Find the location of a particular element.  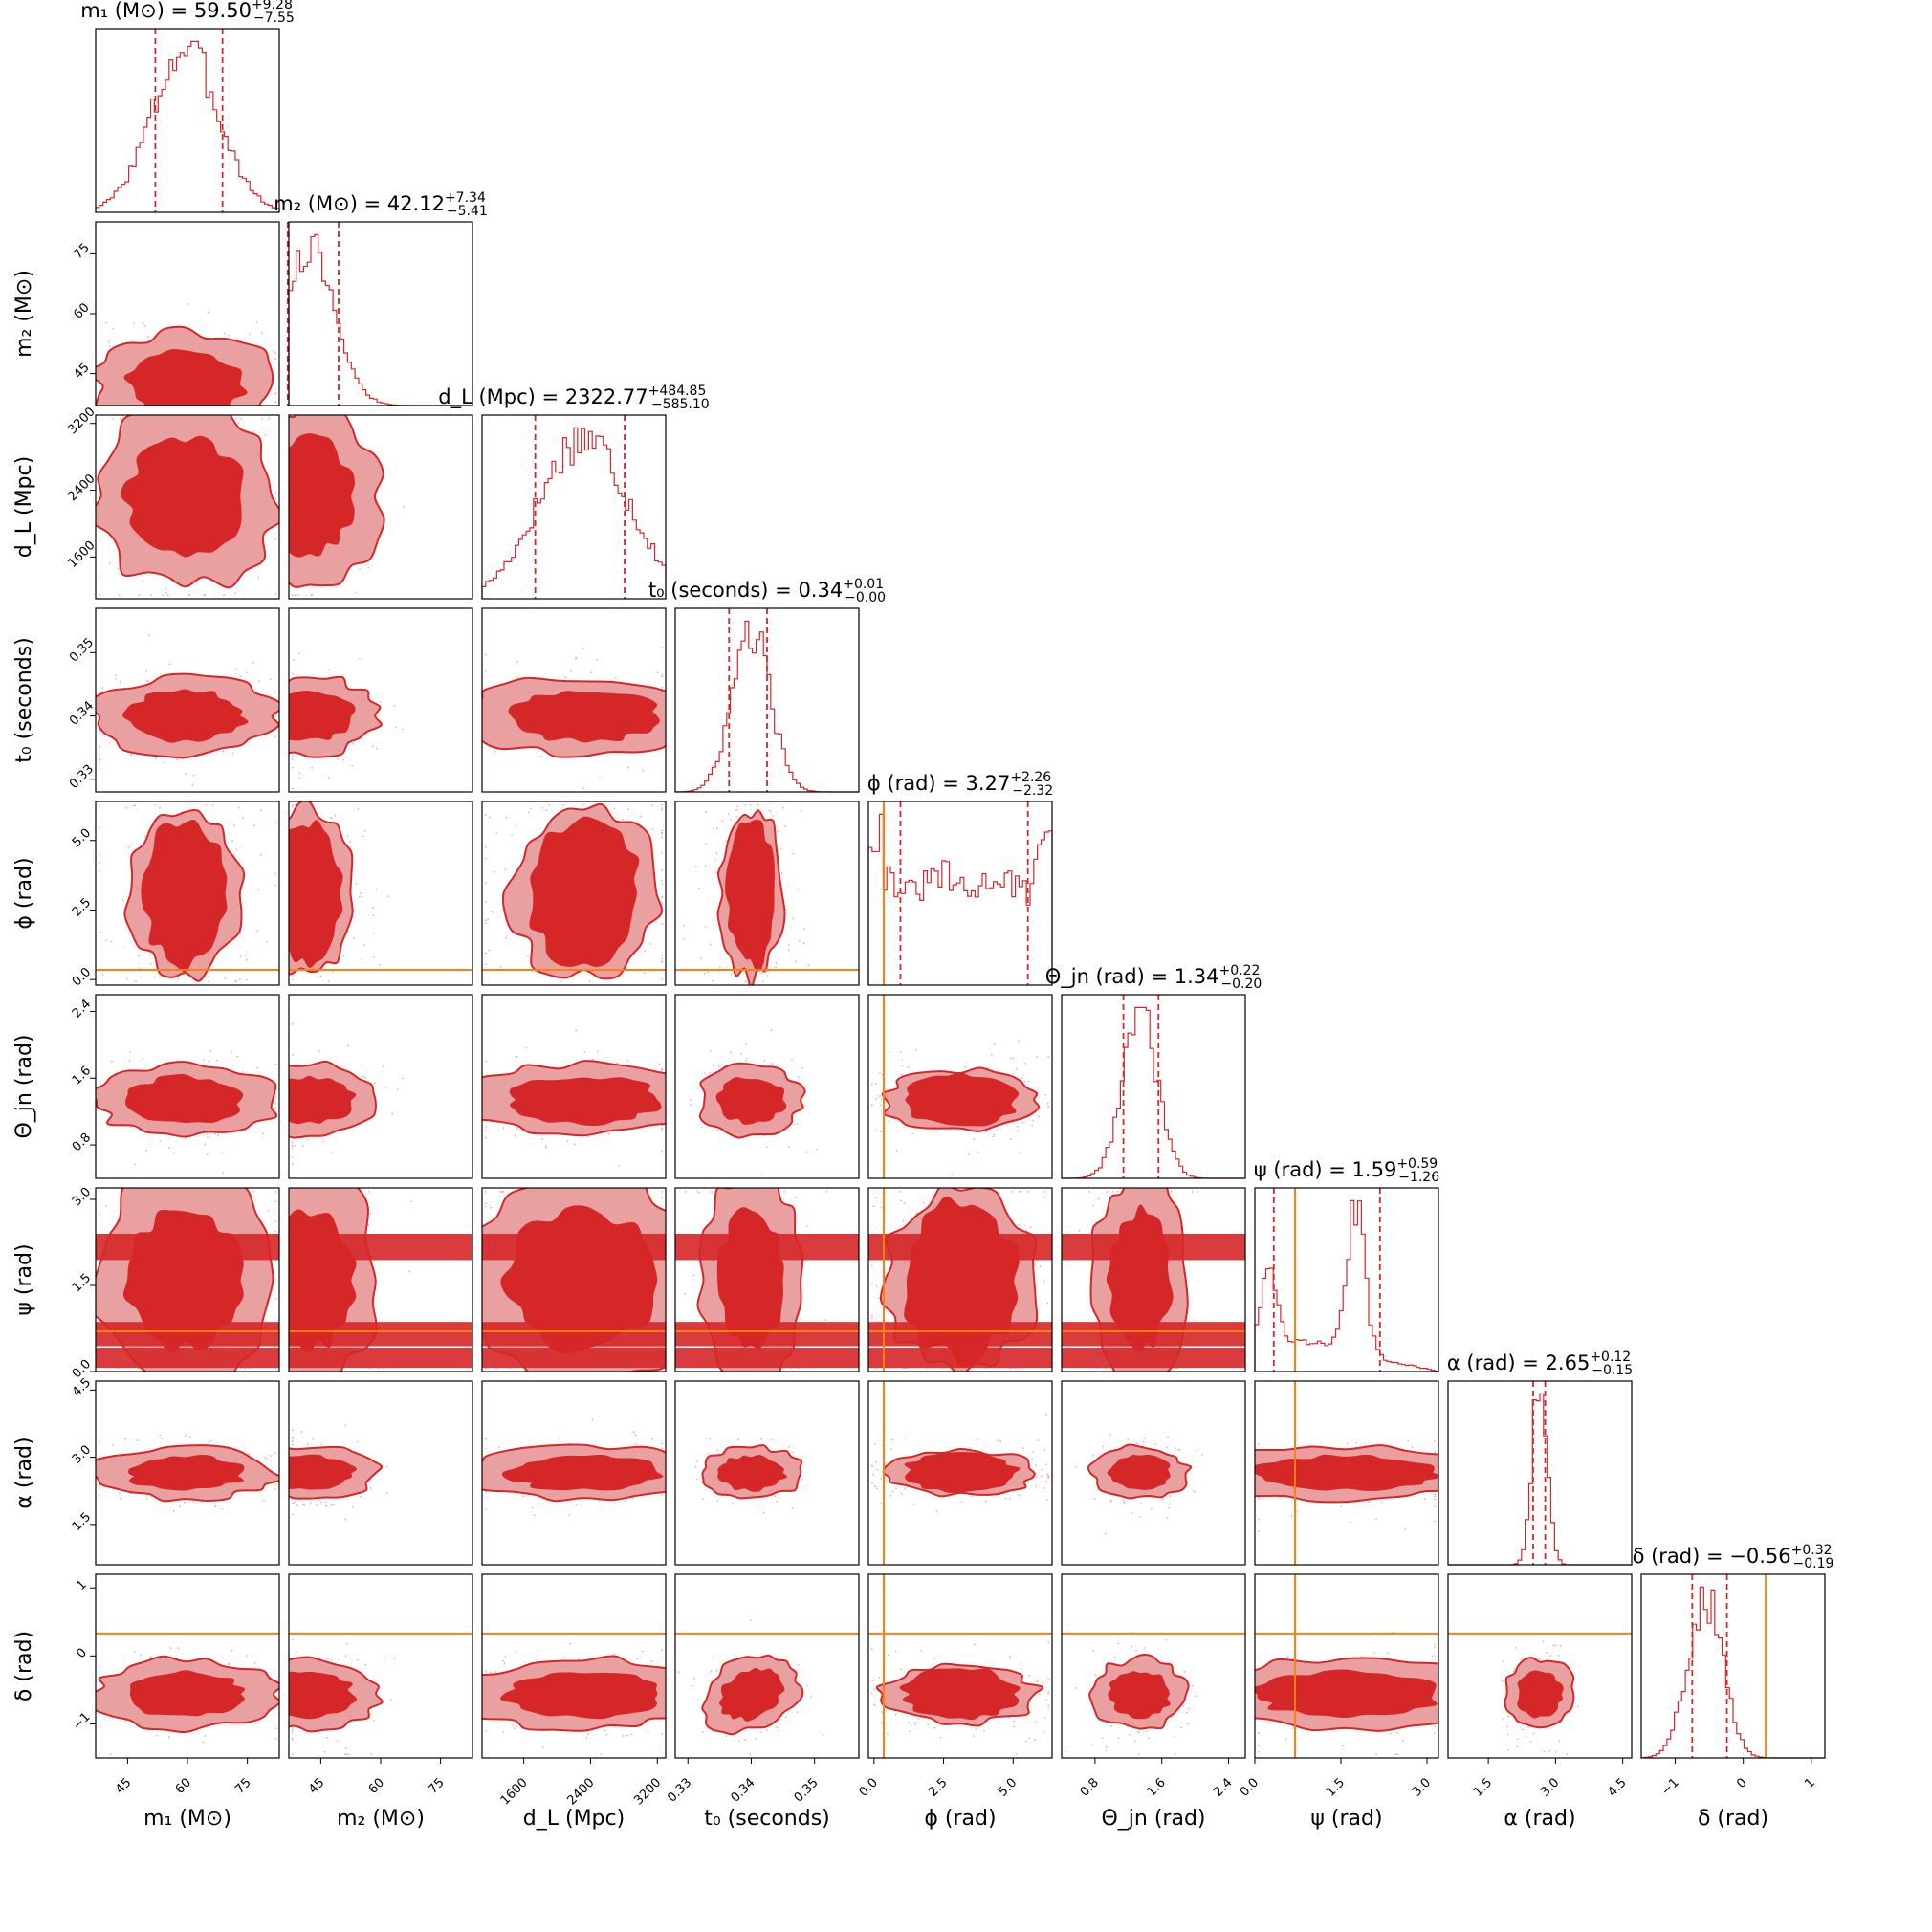

panel-phi-vs-t0 is located at coordinates (767, 893).